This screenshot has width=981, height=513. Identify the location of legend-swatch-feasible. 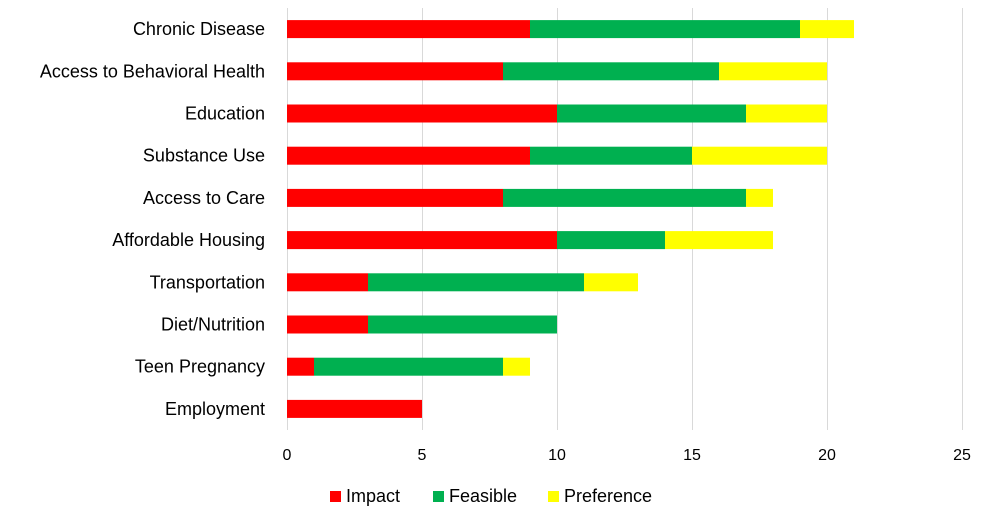
(438, 496).